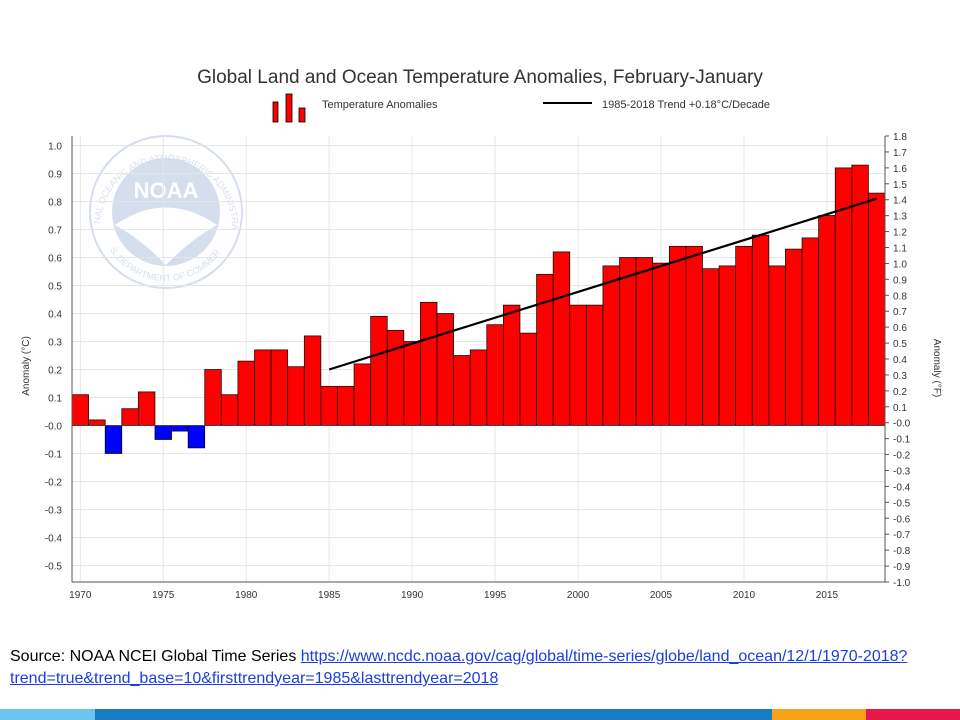  What do you see at coordinates (611, 345) in the screenshot?
I see `bar-2002` at bounding box center [611, 345].